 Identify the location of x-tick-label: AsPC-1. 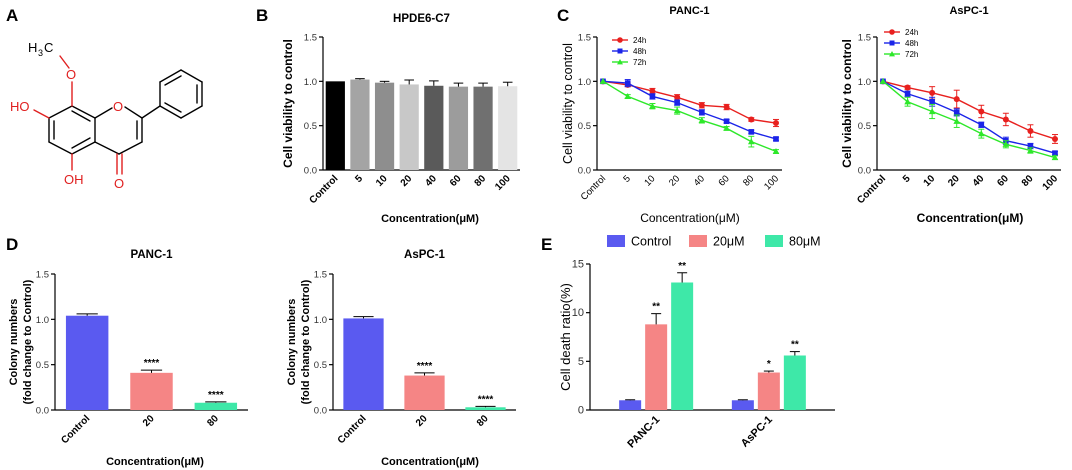
(757, 432).